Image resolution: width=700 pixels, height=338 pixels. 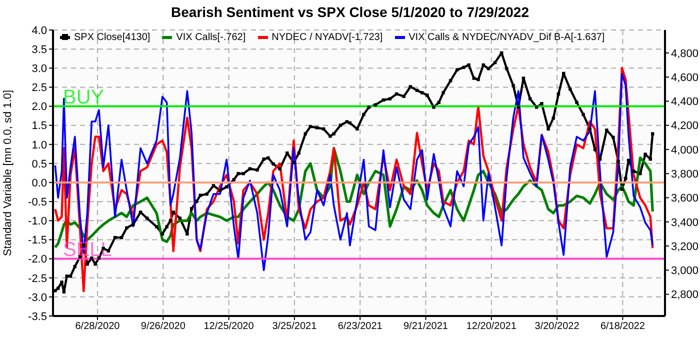 I want to click on y-tick-label: 1.5, so click(x=39, y=126).